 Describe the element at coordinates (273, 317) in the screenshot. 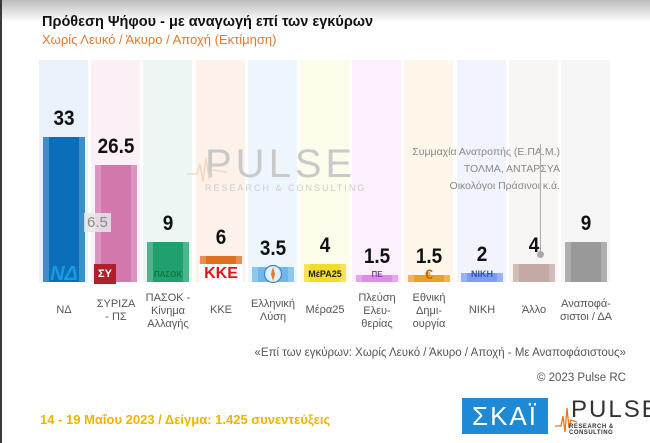

I see `category-label-line: Λύση` at that location.